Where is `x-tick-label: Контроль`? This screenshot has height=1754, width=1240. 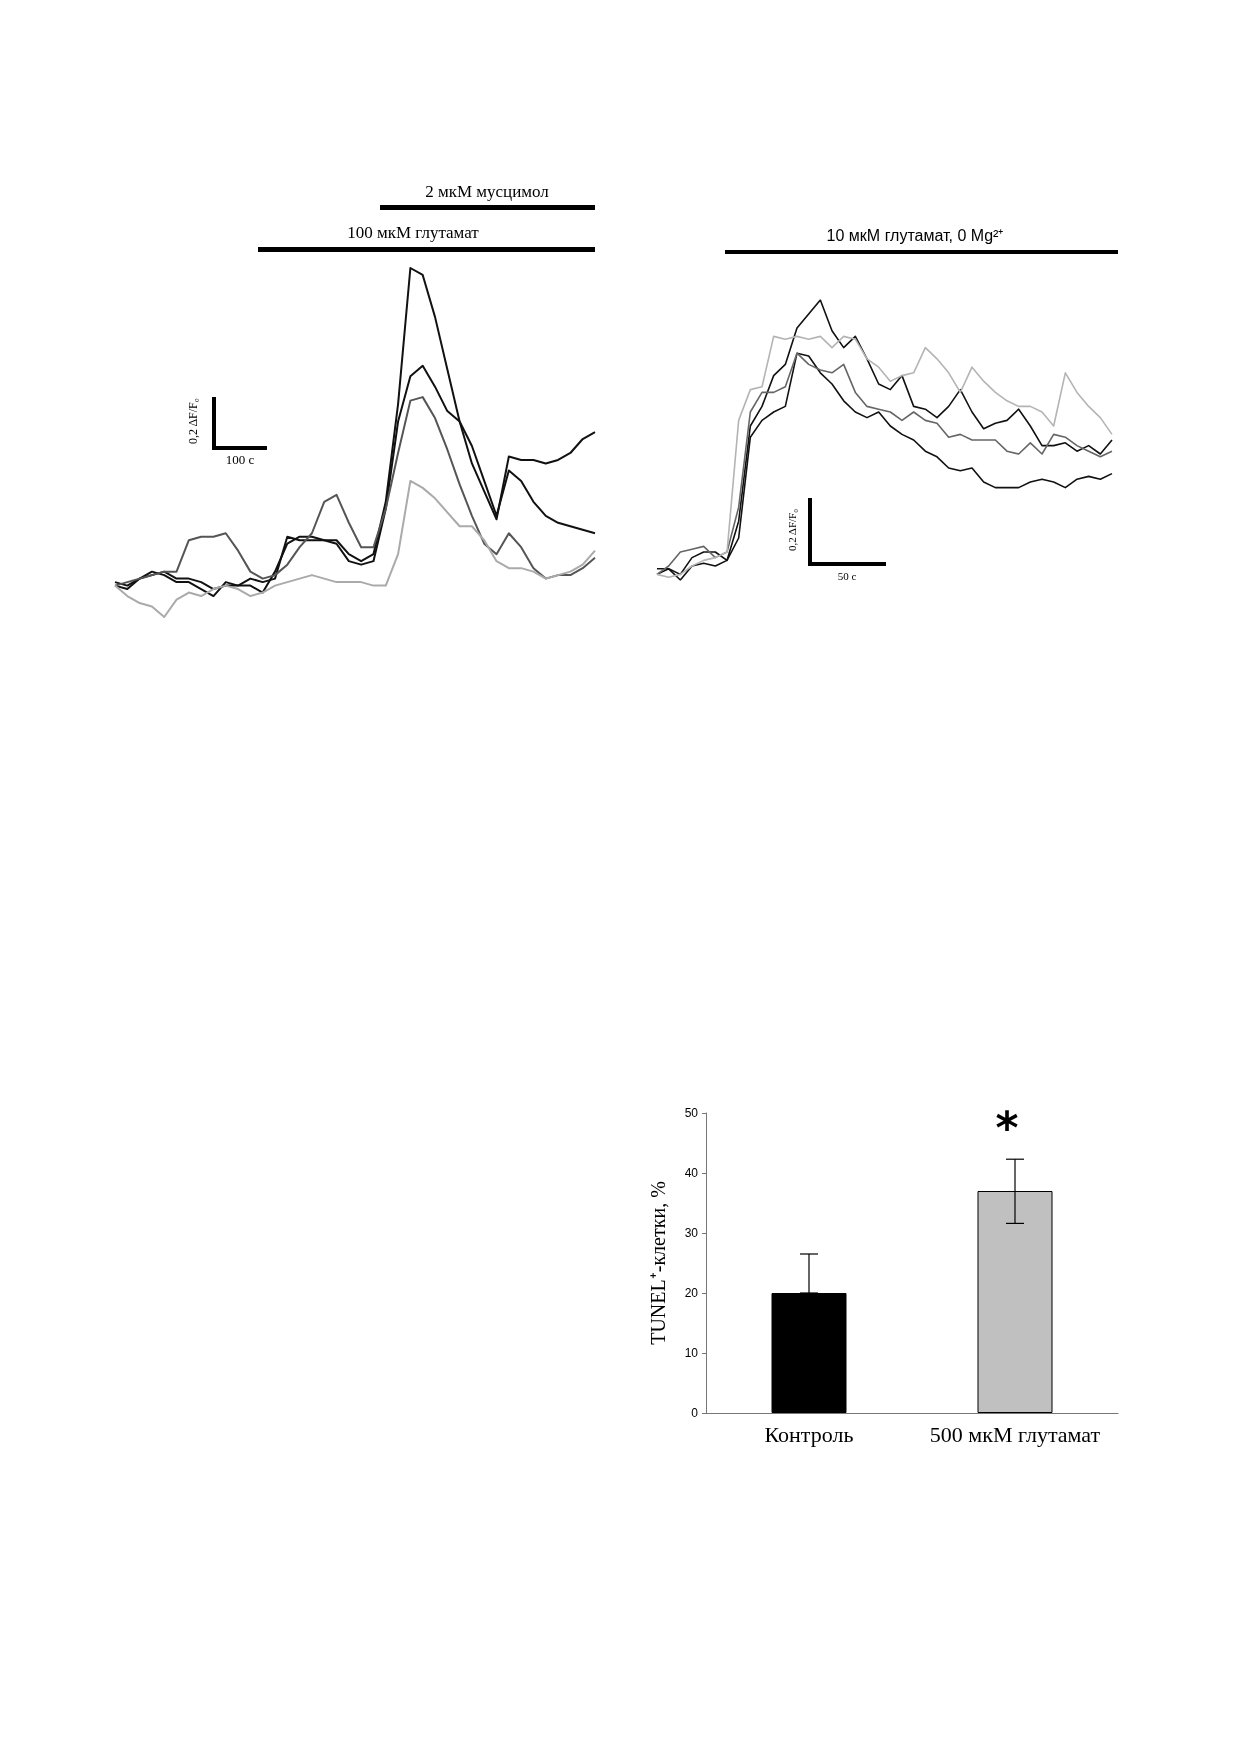
x-tick-label: Контроль is located at coordinates (809, 1434).